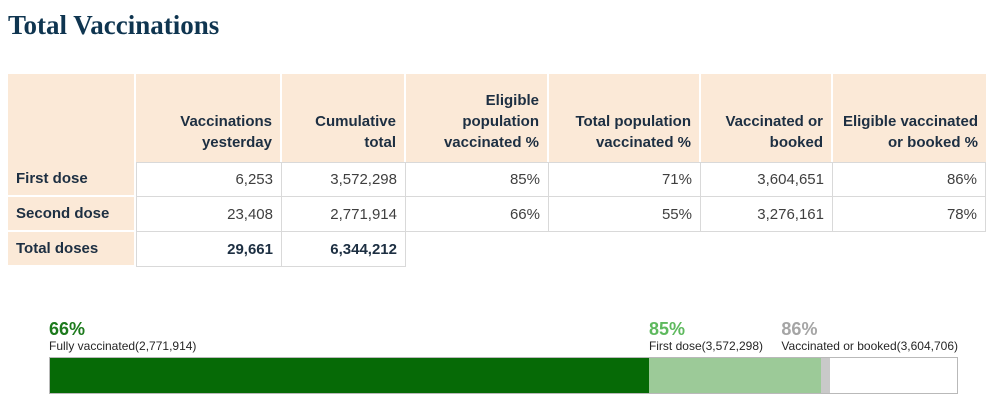 This screenshot has width=997, height=418. What do you see at coordinates (344, 214) in the screenshot?
I see `cell-value: 2,771,914` at bounding box center [344, 214].